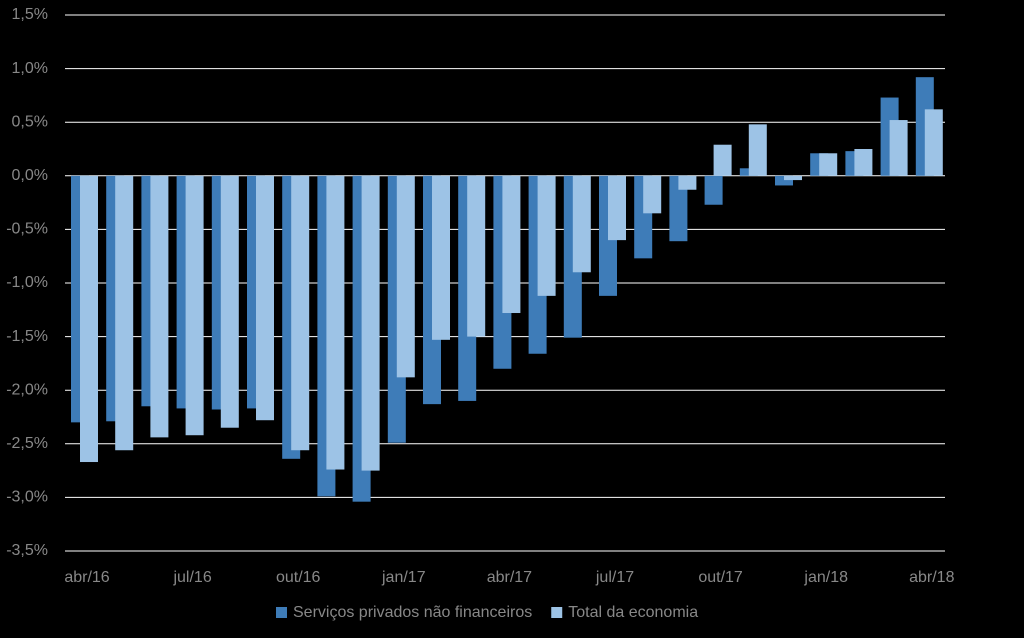 This screenshot has width=1024, height=638. I want to click on x-tick-label: jan/17, so click(403, 577).